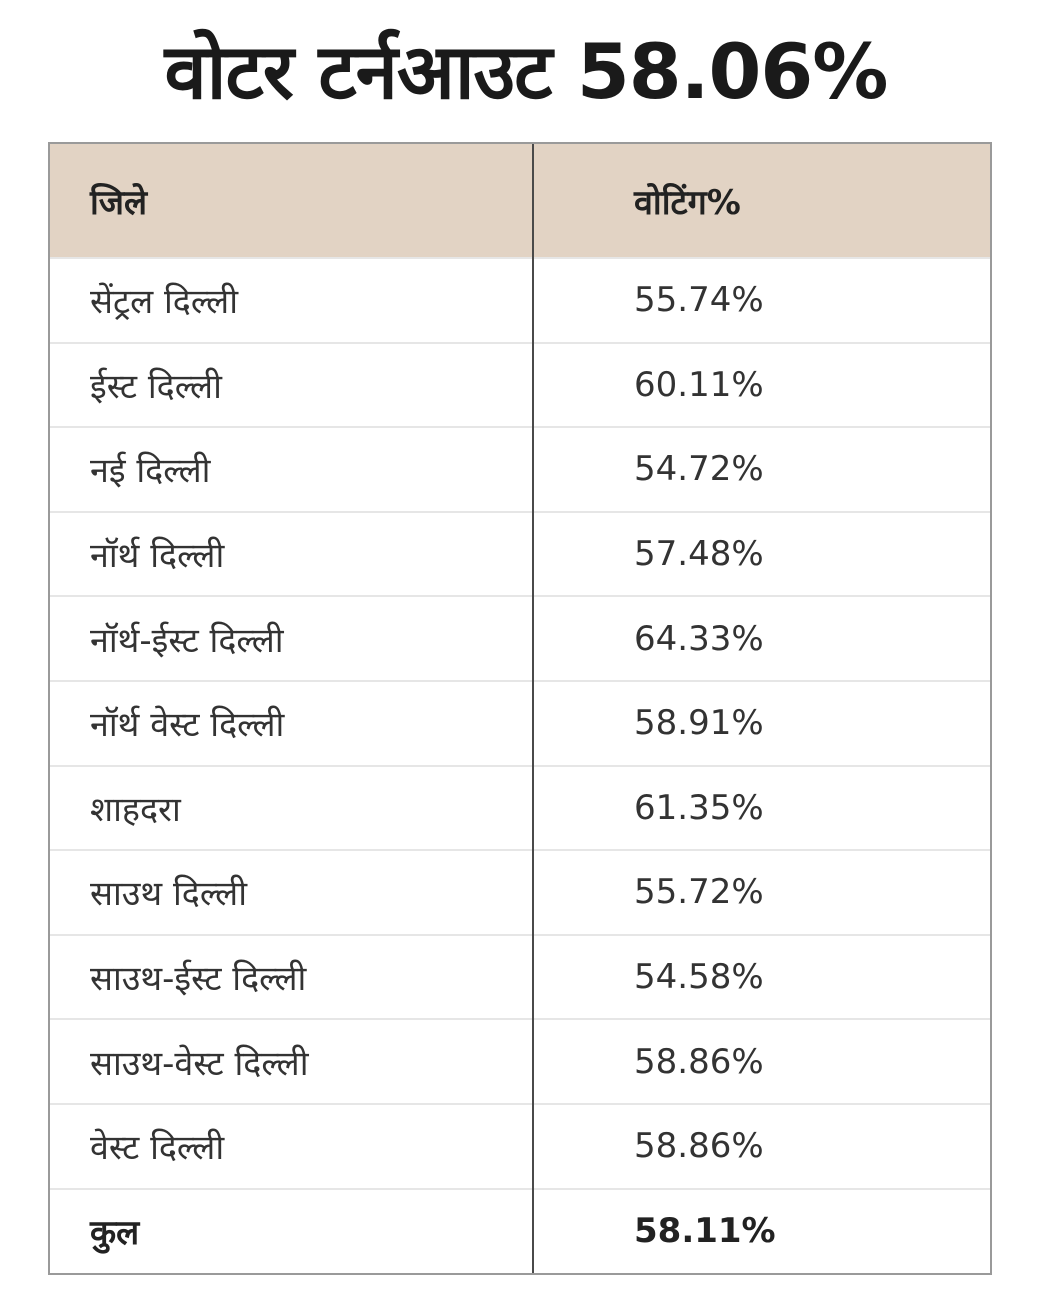 The image size is (1052, 1312). Describe the element at coordinates (761, 469) in the screenshot. I see `percent-cell: 54.72%` at that location.